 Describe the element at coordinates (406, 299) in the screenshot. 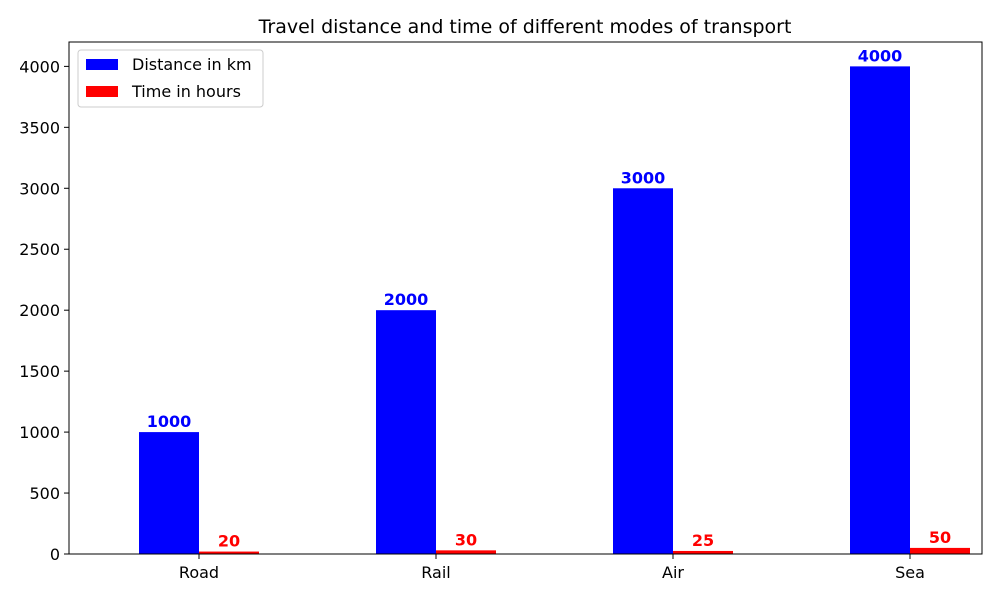

I see `data-label-distance-rail: 2000` at that location.